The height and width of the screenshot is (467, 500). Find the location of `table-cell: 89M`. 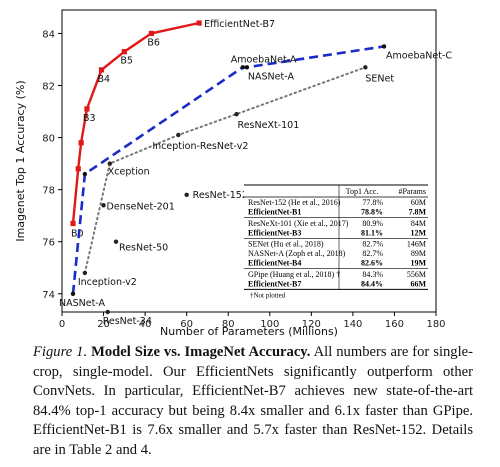

table-cell: 89M is located at coordinates (418, 253).